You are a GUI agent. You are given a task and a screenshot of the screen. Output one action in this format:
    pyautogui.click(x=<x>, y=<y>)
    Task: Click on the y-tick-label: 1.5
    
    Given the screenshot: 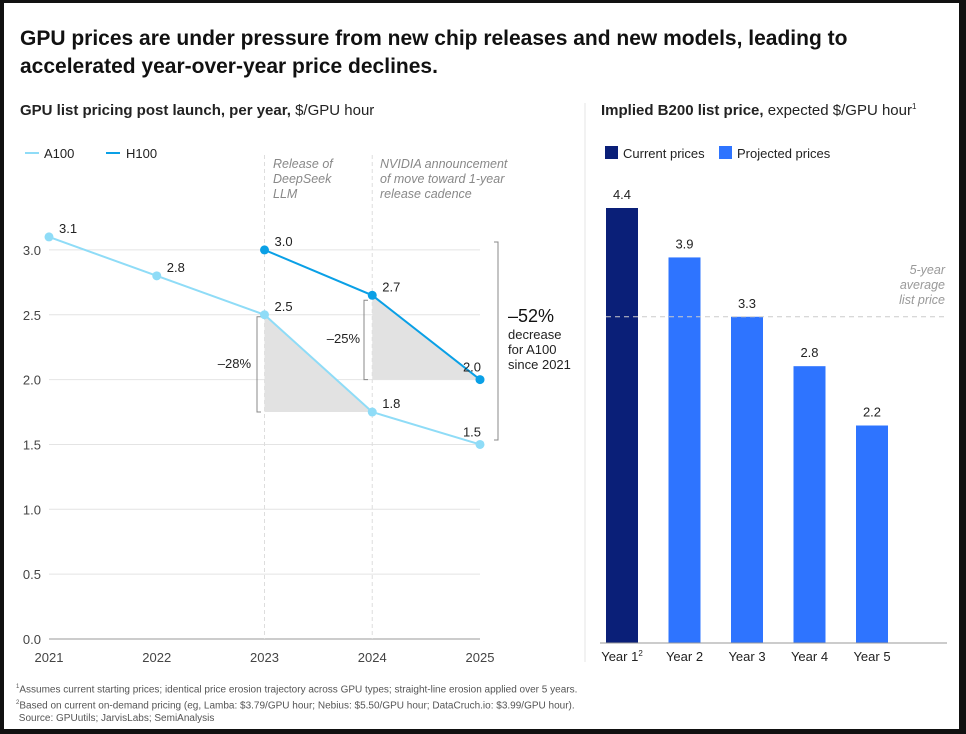 What is the action you would take?
    pyautogui.click(x=32, y=444)
    